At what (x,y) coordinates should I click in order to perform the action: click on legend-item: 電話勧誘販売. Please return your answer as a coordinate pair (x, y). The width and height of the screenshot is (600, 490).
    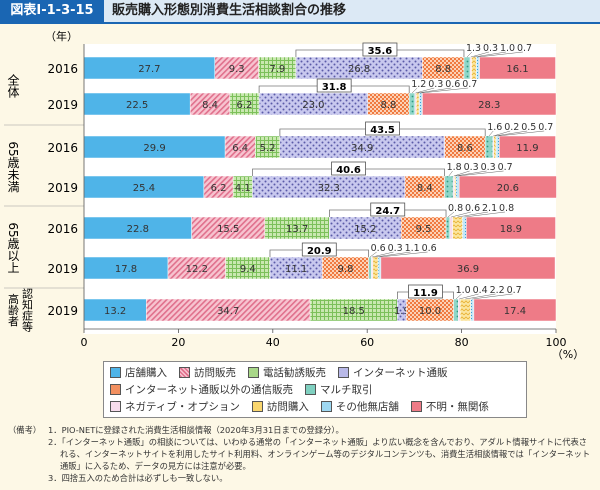
    Looking at the image, I should click on (287, 372).